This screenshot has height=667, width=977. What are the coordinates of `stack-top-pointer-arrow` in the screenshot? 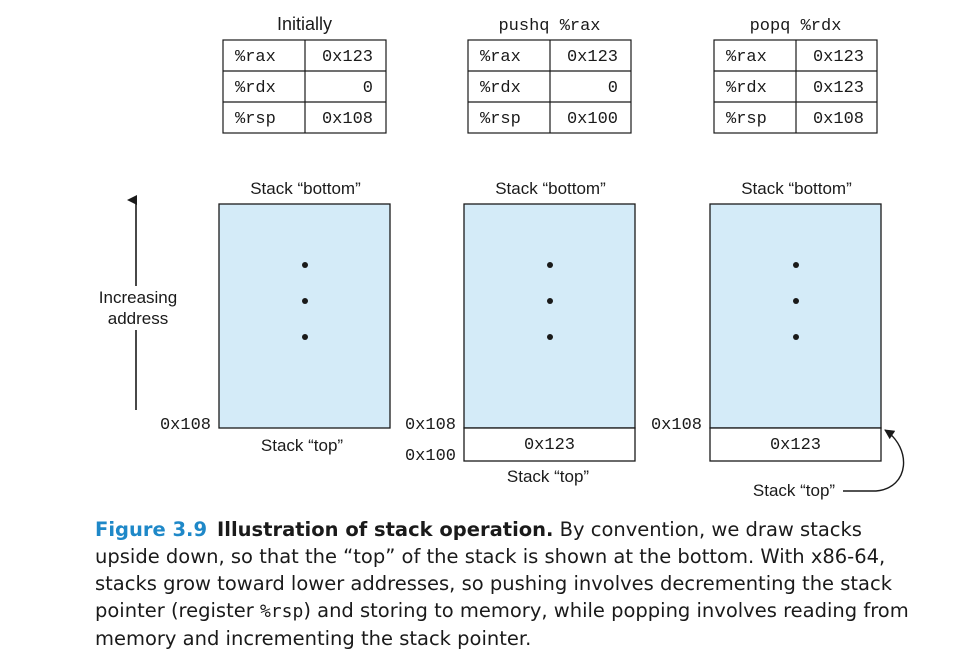 It's located at (874, 460).